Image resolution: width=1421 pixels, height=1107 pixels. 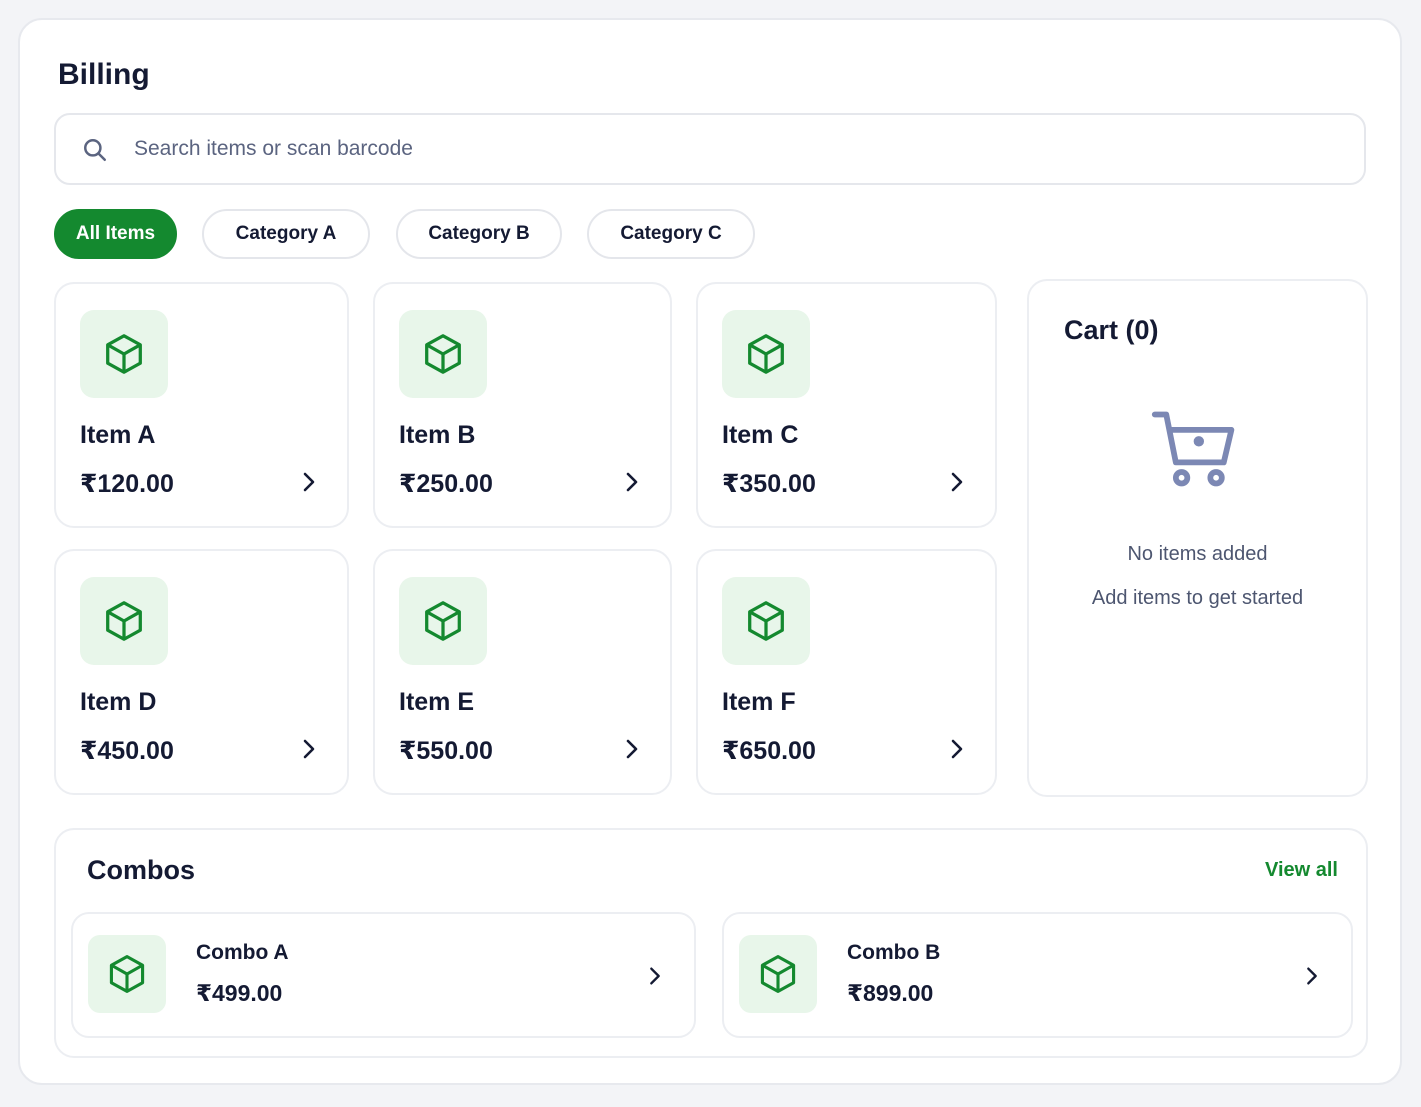 What do you see at coordinates (479, 234) in the screenshot?
I see `category-pill-category-b: Category B` at bounding box center [479, 234].